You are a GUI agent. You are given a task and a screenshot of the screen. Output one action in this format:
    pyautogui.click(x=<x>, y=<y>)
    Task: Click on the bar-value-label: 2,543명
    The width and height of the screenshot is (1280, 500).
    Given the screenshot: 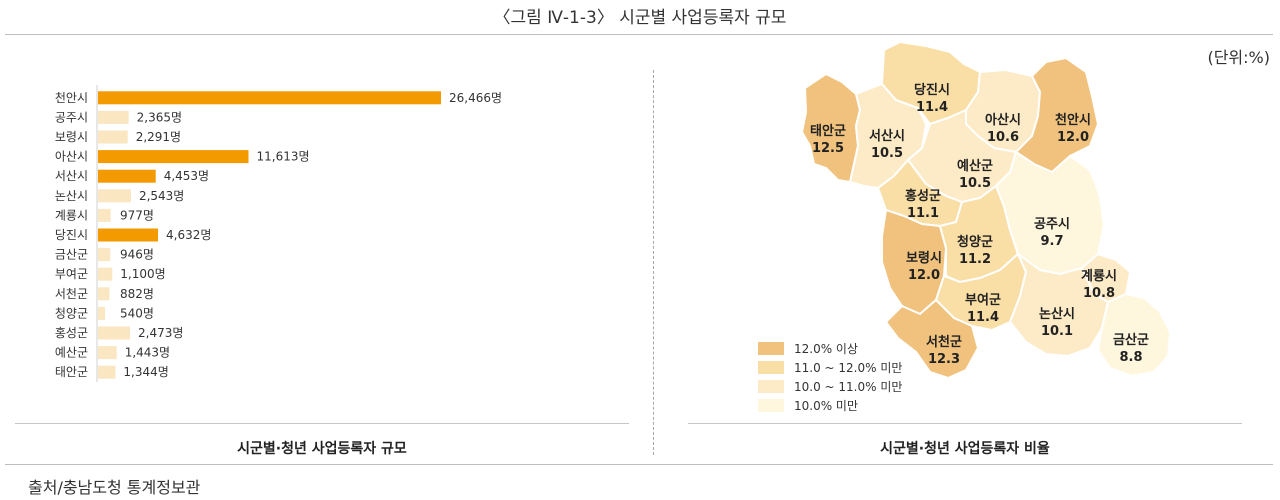 What is the action you would take?
    pyautogui.click(x=161, y=196)
    